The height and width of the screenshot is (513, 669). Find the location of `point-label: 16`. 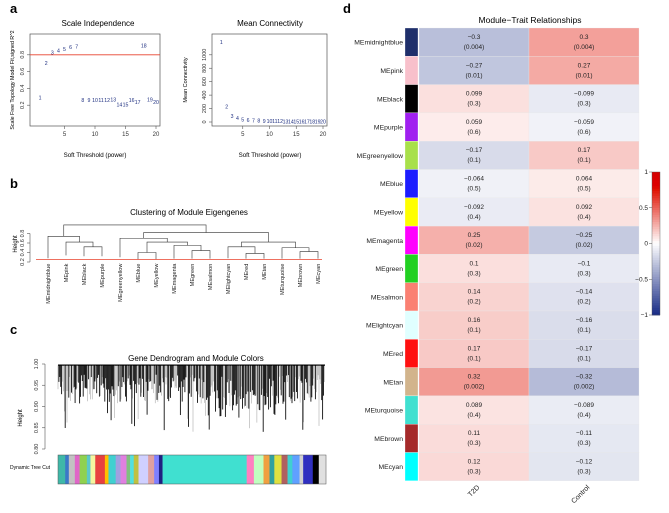

point-label: 16 is located at coordinates (302, 122).